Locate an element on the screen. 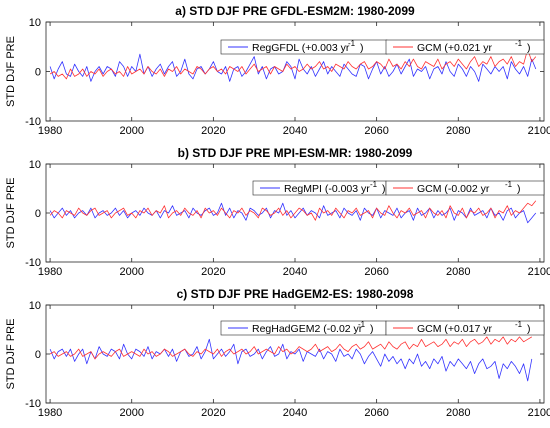 This screenshot has width=550, height=428. legend: RegGFDL (+0.003 yr-1) GCM (+0.021 yr -1) is located at coordinates (382, 47).